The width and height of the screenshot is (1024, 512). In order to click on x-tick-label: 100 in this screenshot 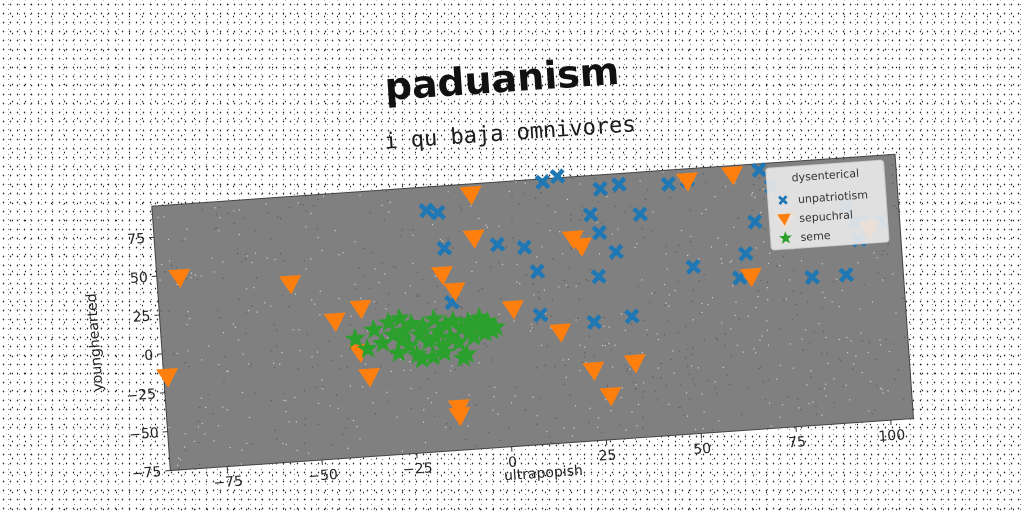, I will do `click(892, 436)`.